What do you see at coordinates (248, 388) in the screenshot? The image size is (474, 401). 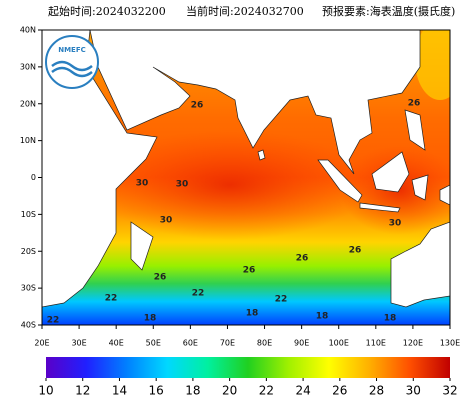 I see `colorbar-ticks: 10 12 14 16 18 20 22 24 26 28 30 32` at bounding box center [248, 388].